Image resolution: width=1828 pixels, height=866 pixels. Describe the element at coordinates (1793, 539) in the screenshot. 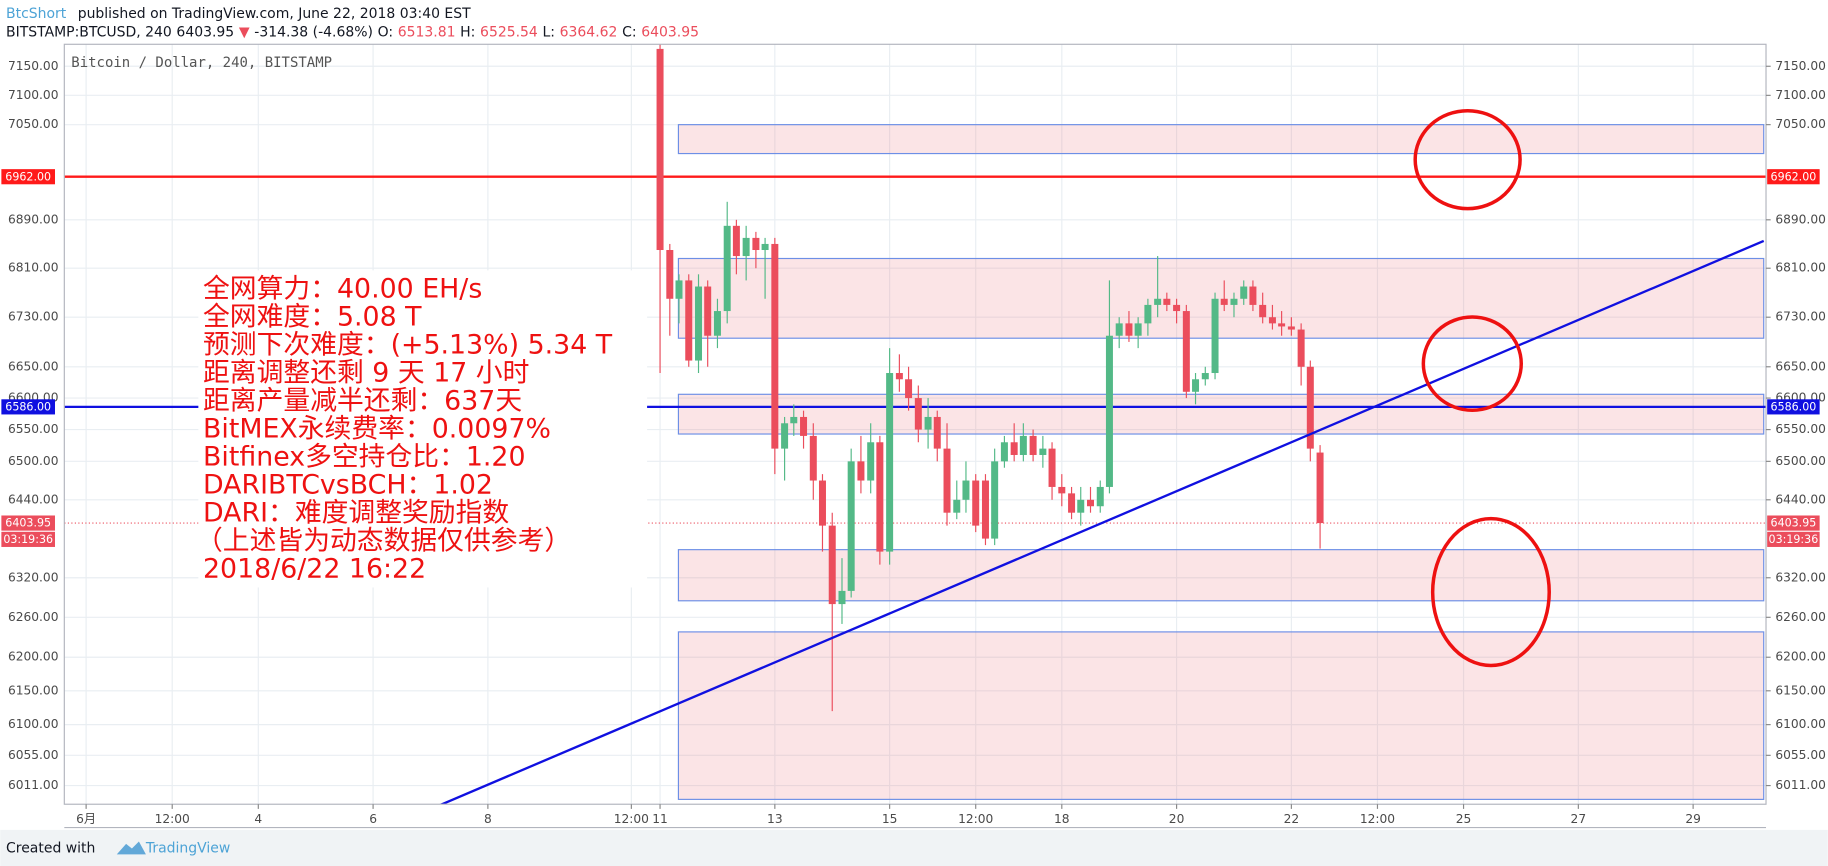

I see `countdown-tag` at that location.